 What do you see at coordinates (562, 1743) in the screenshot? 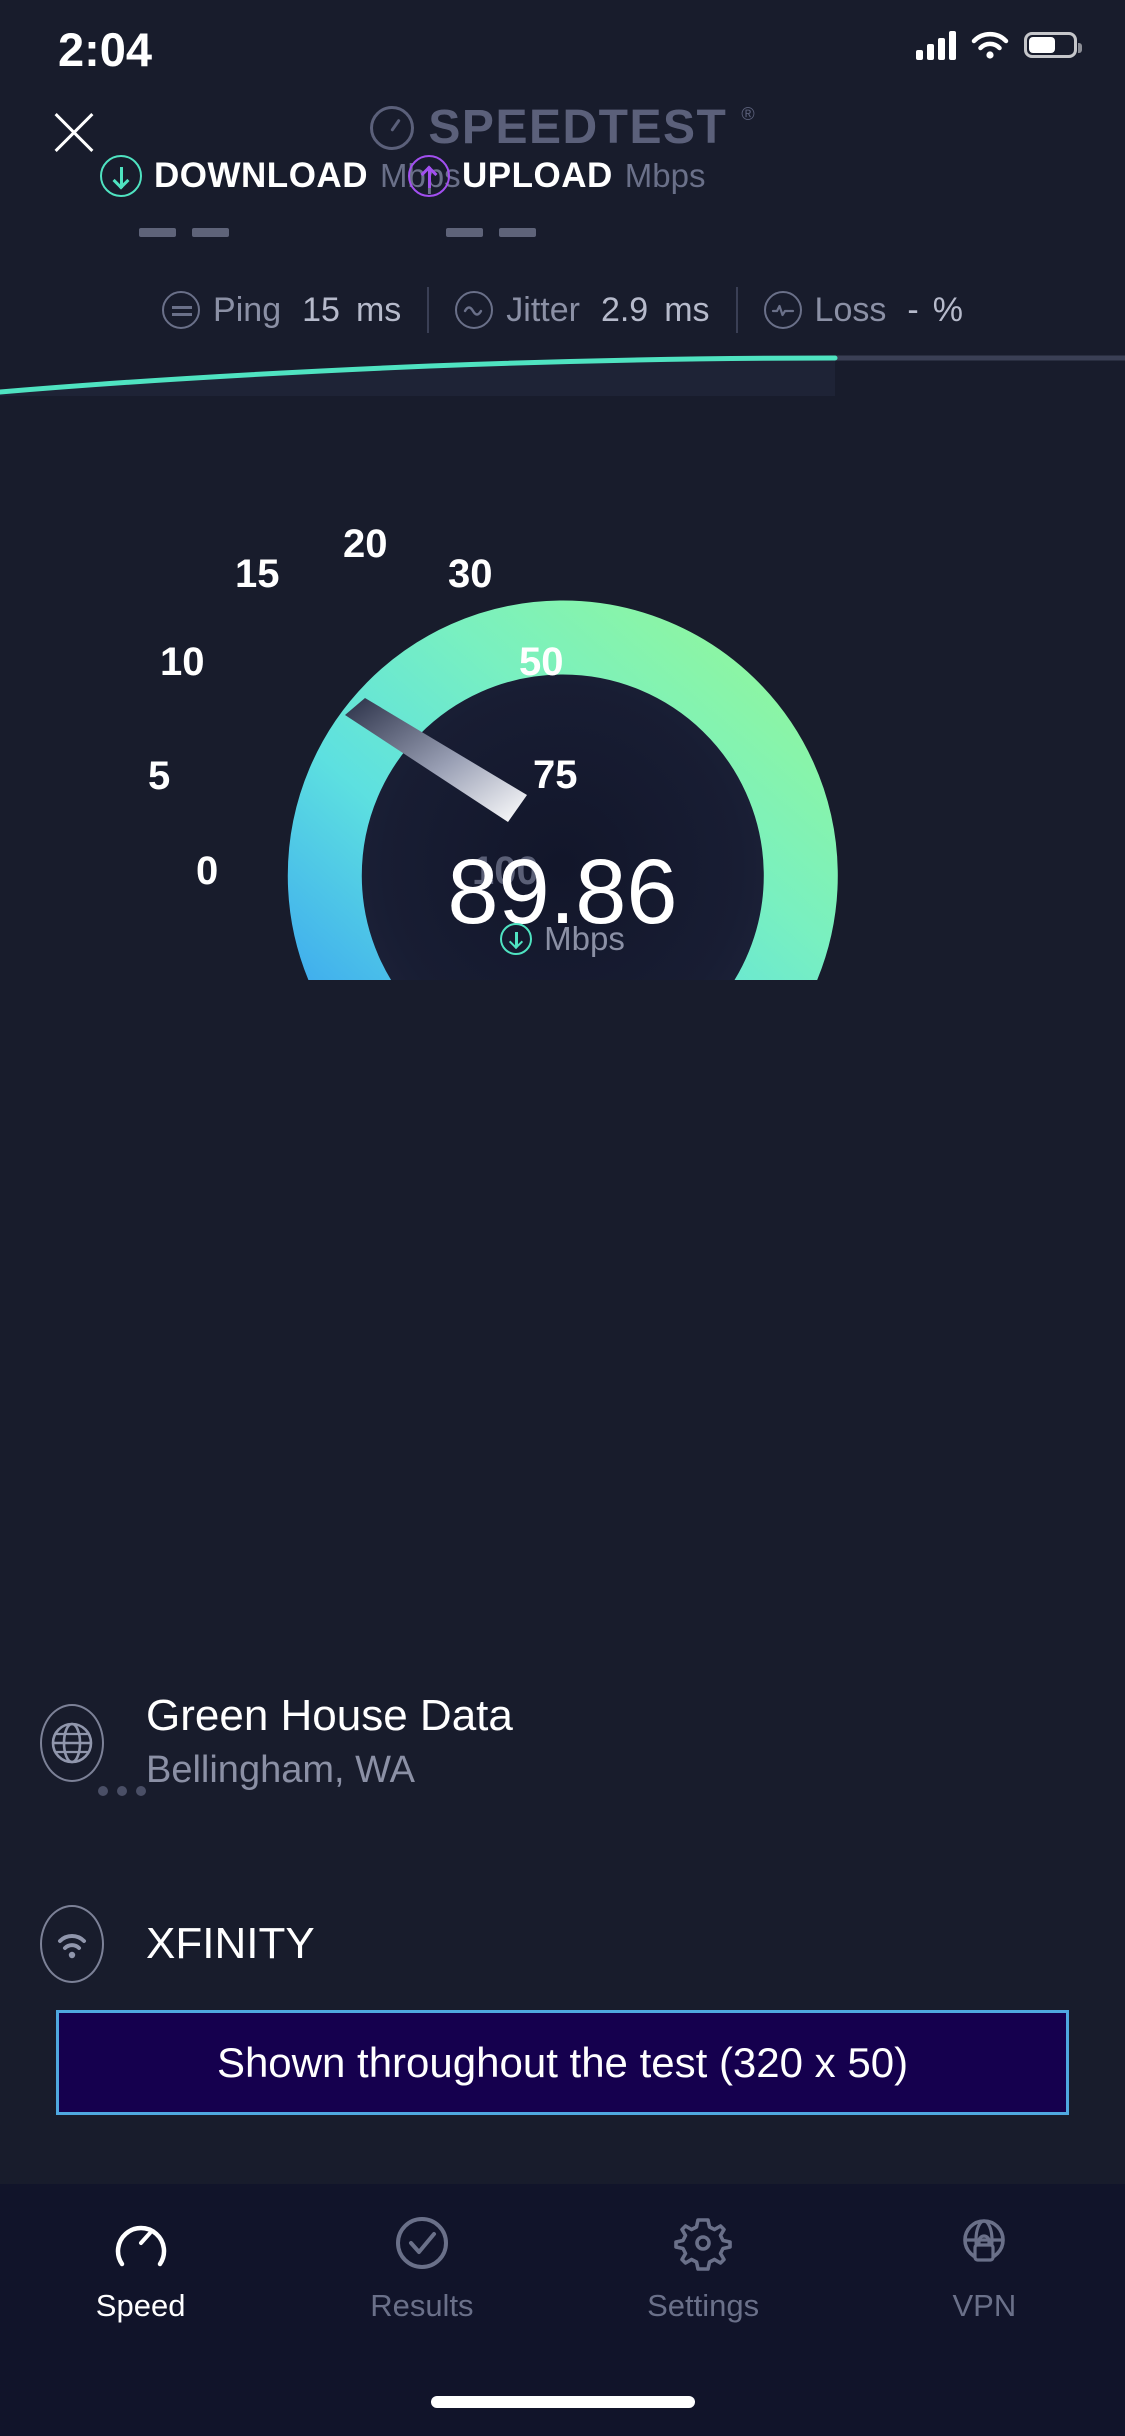
I see `server-row: Green House Data Bellingham, WA` at bounding box center [562, 1743].